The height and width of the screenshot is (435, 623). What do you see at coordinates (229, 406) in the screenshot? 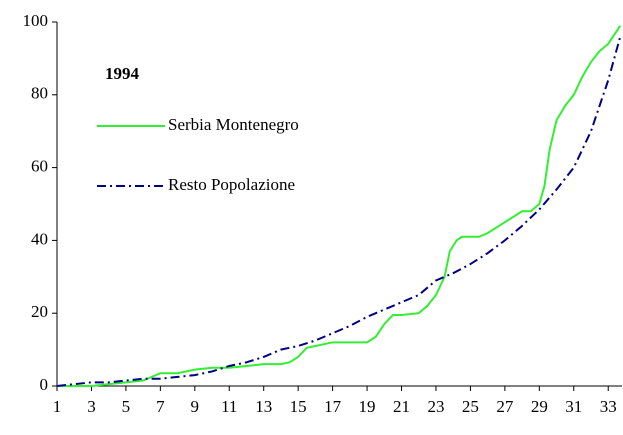
I see `x-tick-label: 11` at bounding box center [229, 406].